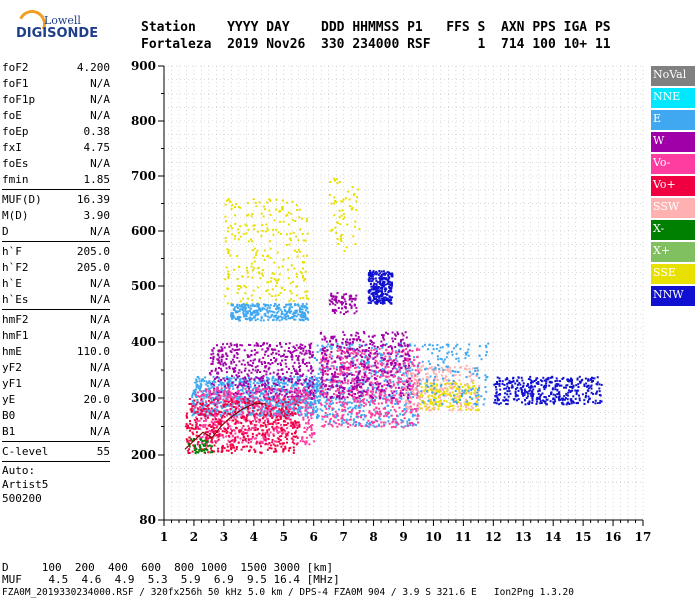 Image resolution: width=700 pixels, height=600 pixels. Describe the element at coordinates (56, 268) in the screenshot. I see `param-row-hf2: h`F2 205.0` at that location.